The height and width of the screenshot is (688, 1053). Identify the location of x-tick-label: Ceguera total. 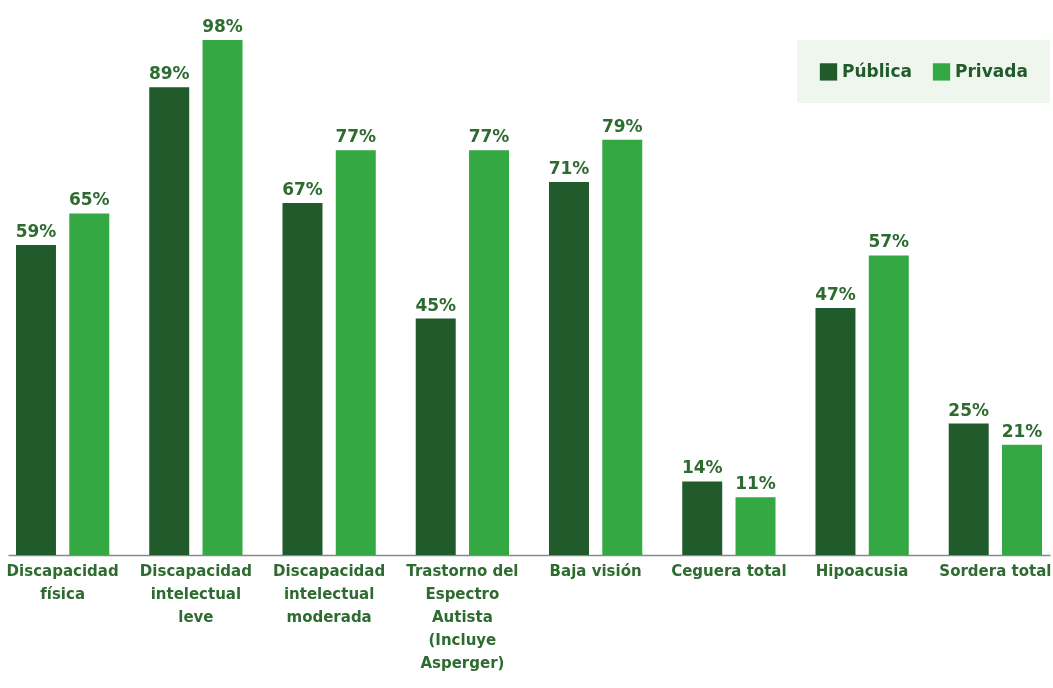
(729, 570).